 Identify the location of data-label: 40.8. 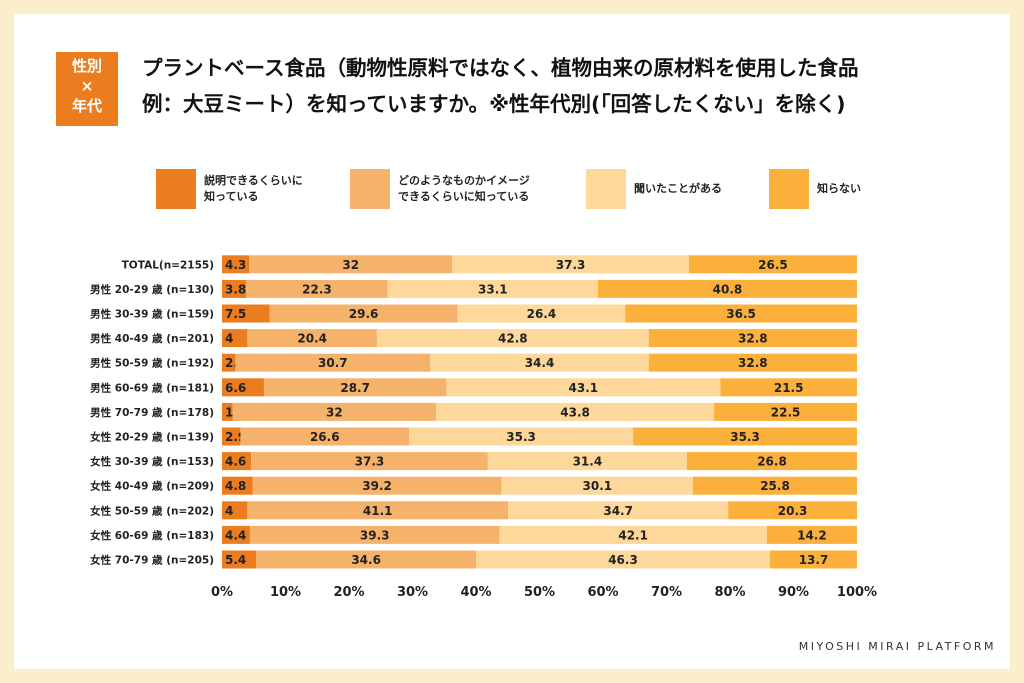
(728, 289).